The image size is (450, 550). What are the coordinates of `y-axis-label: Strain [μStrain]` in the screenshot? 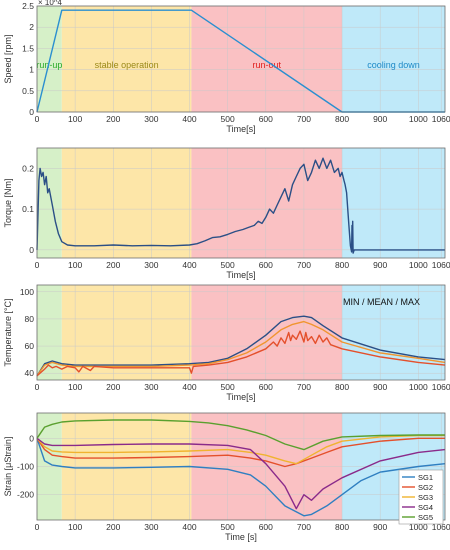 It's located at (8, 467).